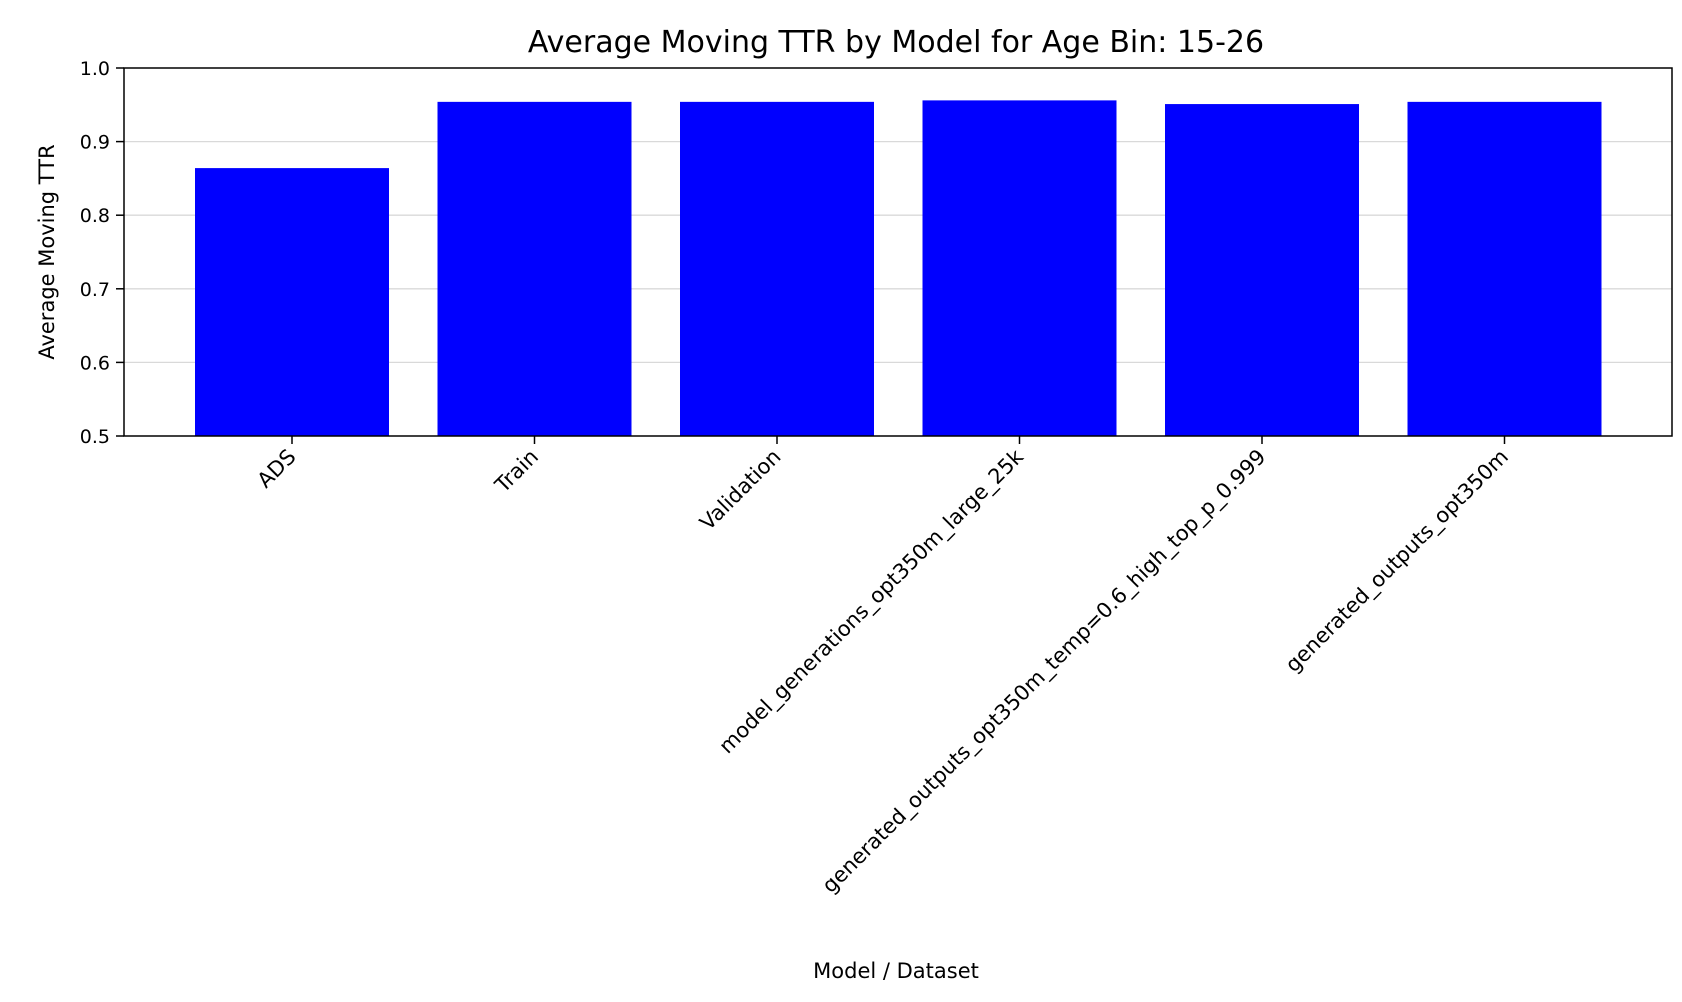 Image resolution: width=1682 pixels, height=1002 pixels. I want to click on x-tick-label: generated_outputs_opt350m, so click(1397, 561).